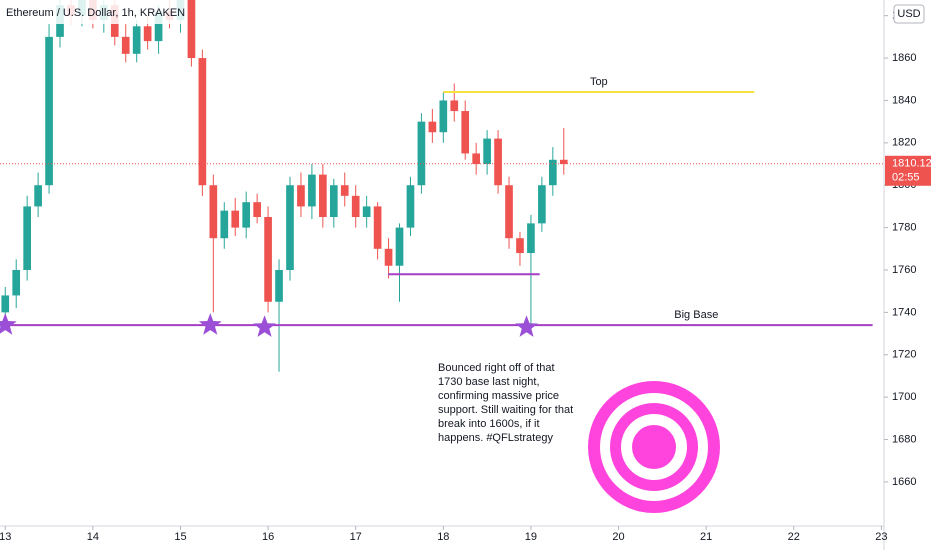 Image resolution: width=932 pixels, height=550 pixels. What do you see at coordinates (618, 537) in the screenshot?
I see `x-tick-label: 20` at bounding box center [618, 537].